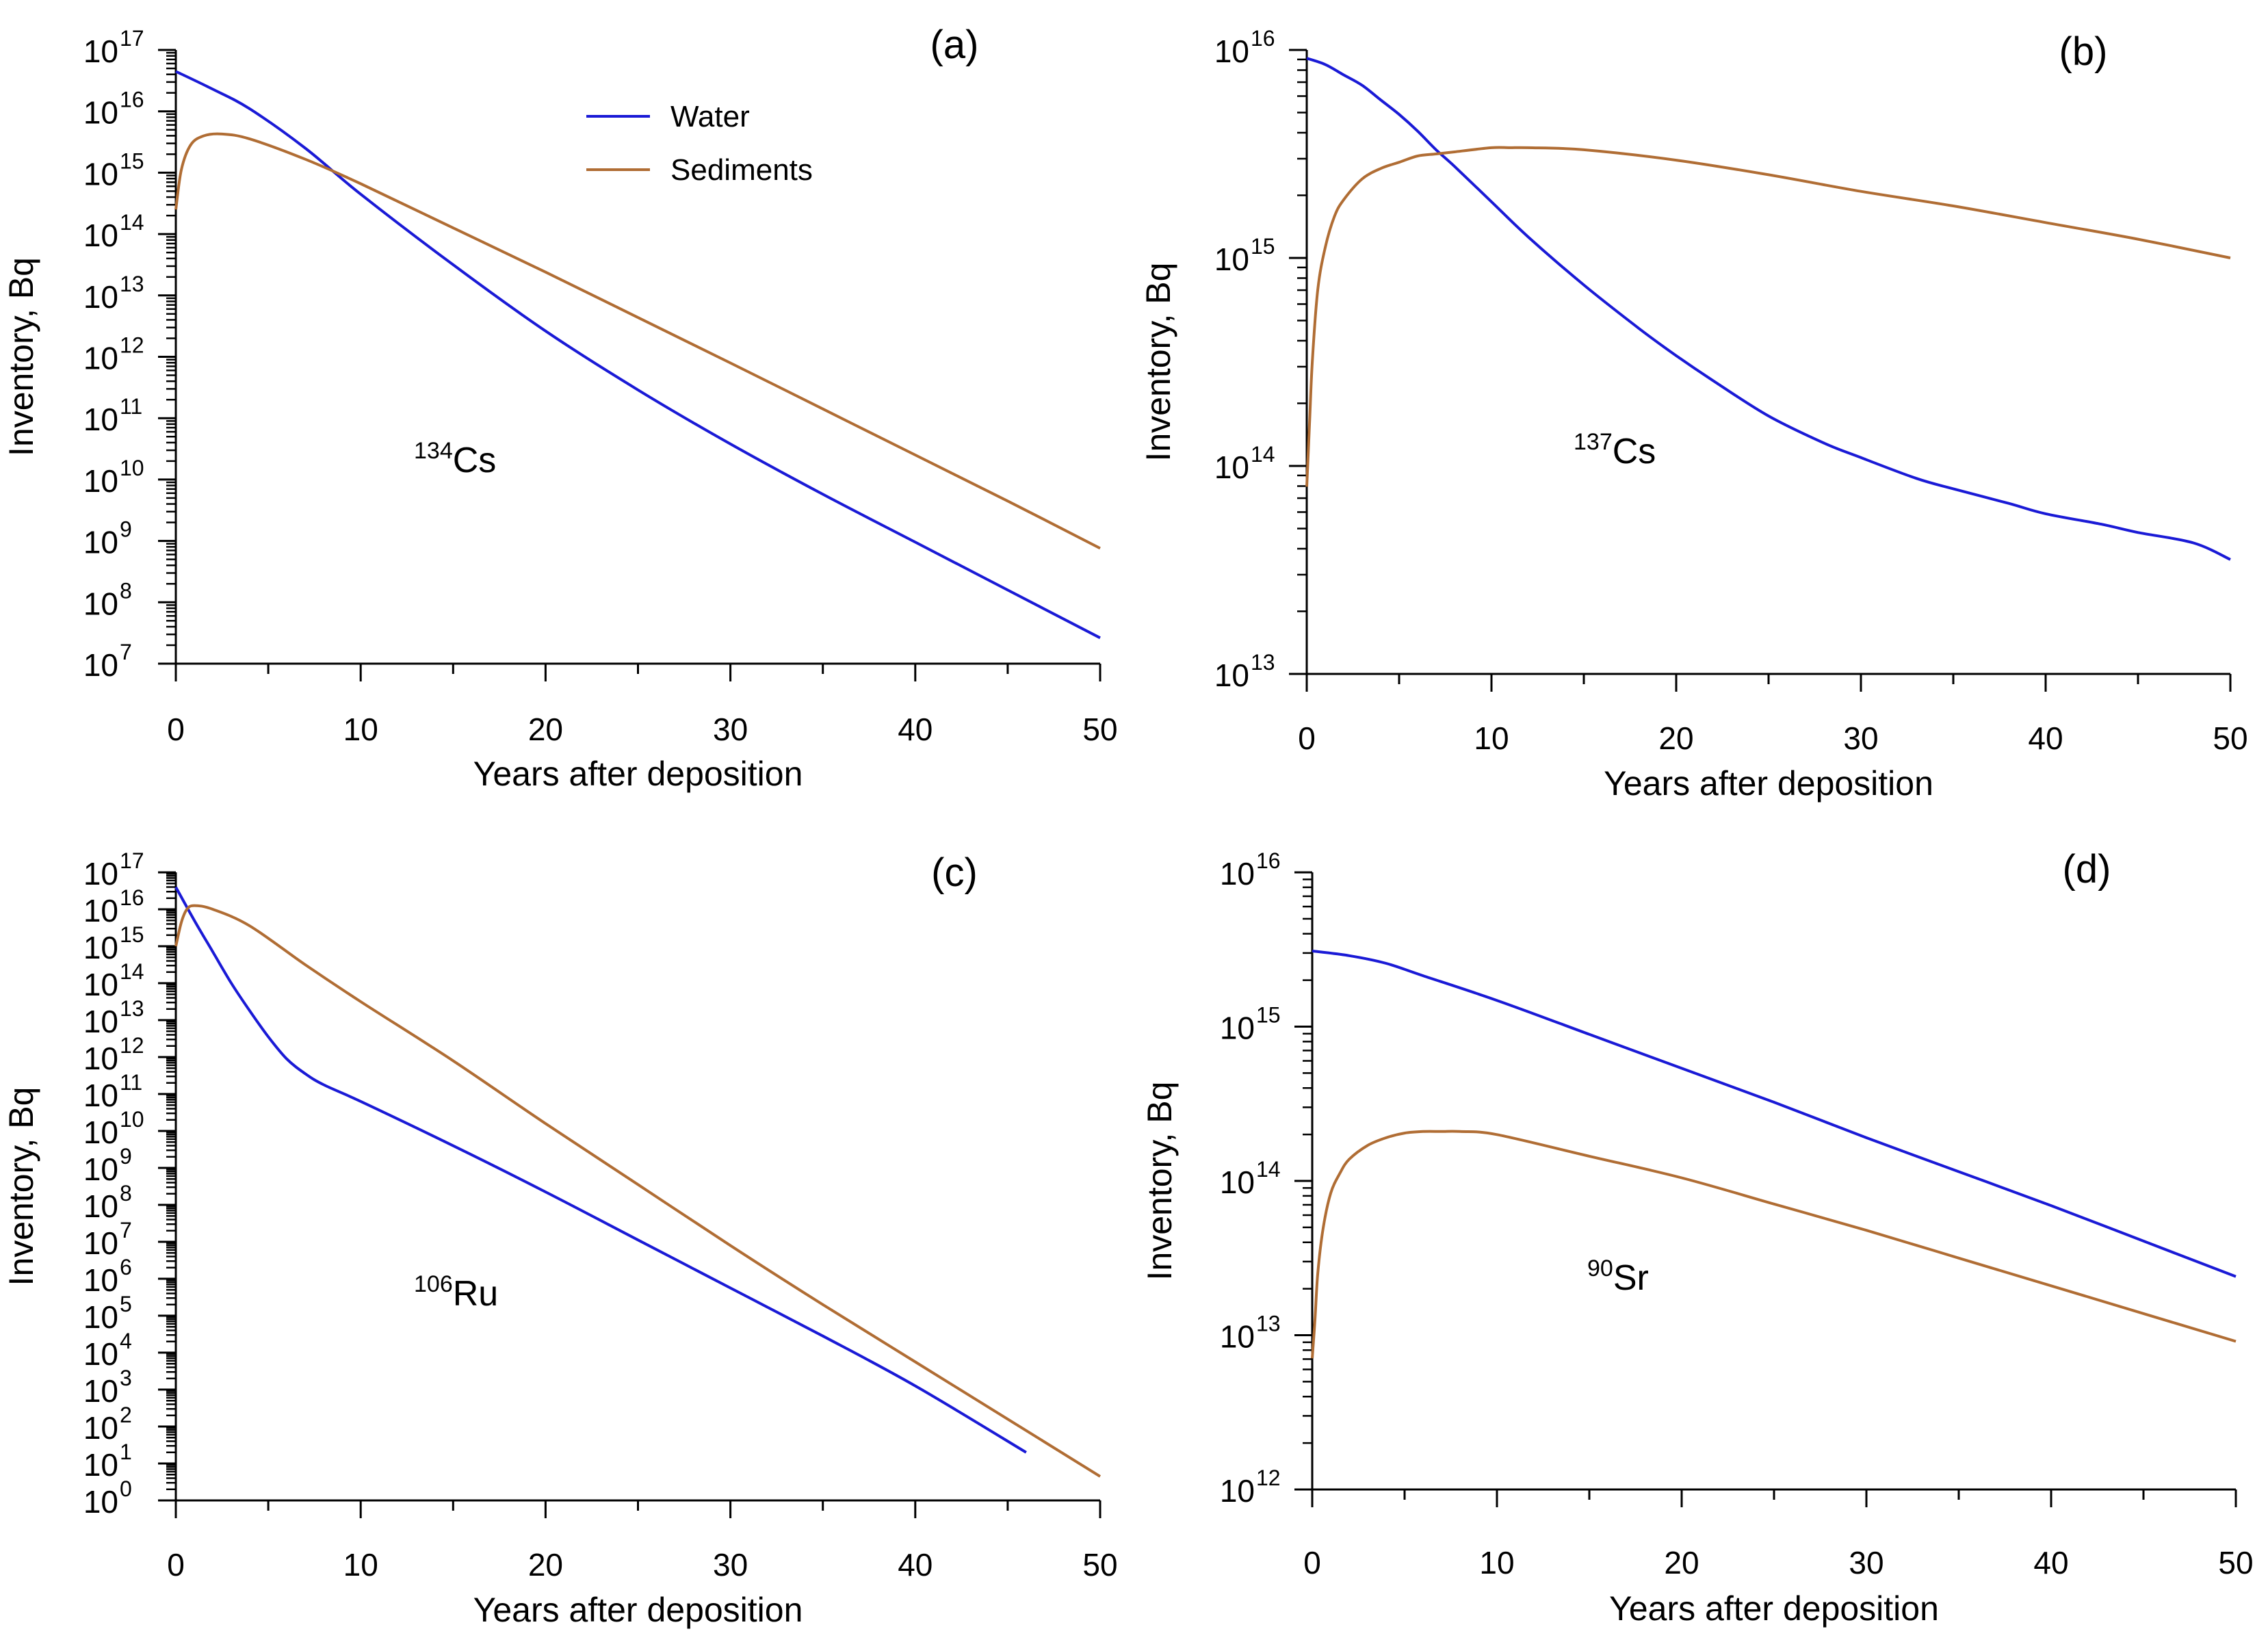 This screenshot has height=1640, width=2268. What do you see at coordinates (132, 1119) in the screenshot?
I see `y-tick-exponent: 10` at bounding box center [132, 1119].